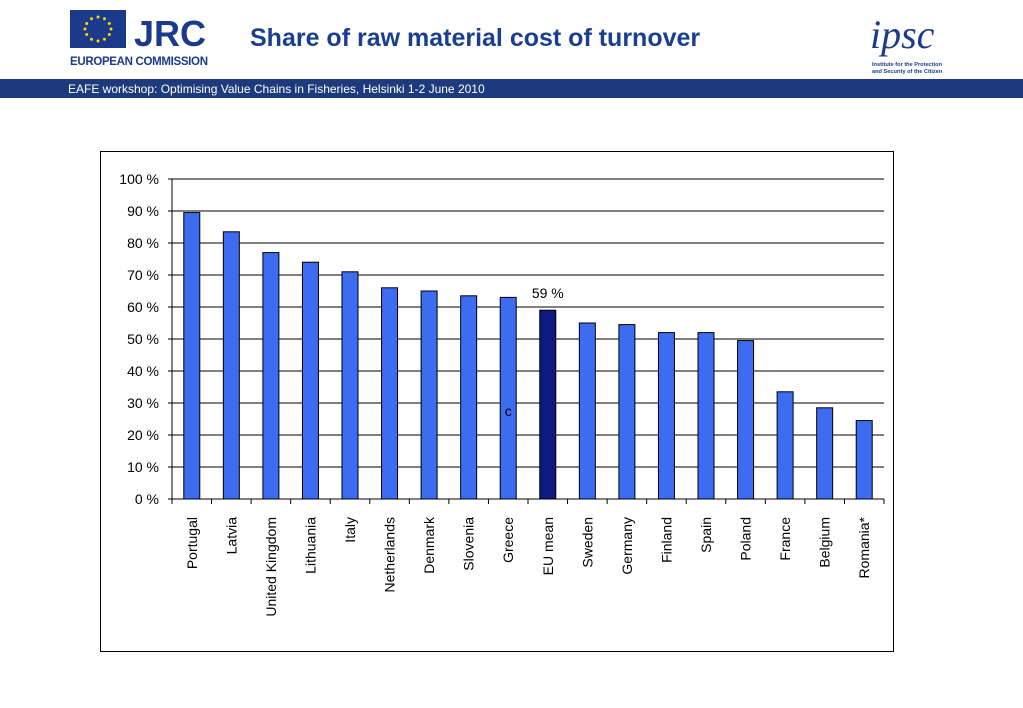 Image resolution: width=1023 pixels, height=708 pixels. Describe the element at coordinates (143, 403) in the screenshot. I see `y-tick-label: 30 %` at that location.